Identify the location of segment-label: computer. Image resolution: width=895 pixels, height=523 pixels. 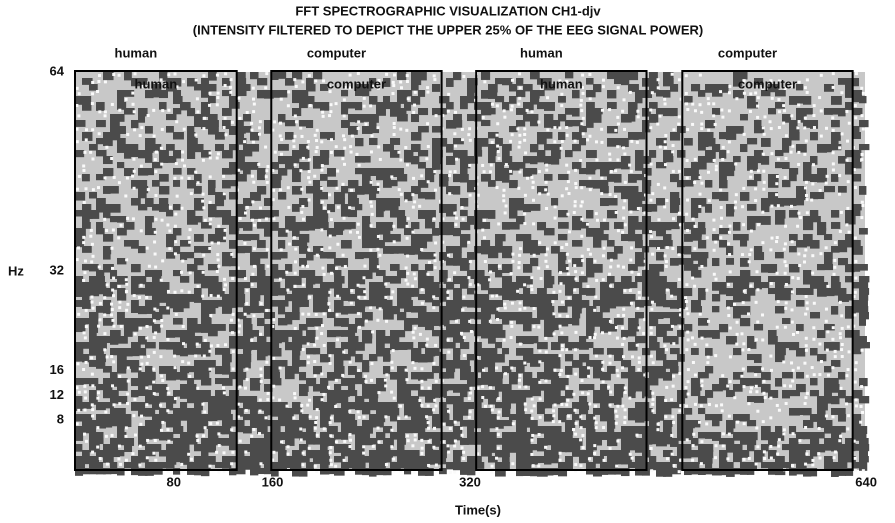
(356, 83).